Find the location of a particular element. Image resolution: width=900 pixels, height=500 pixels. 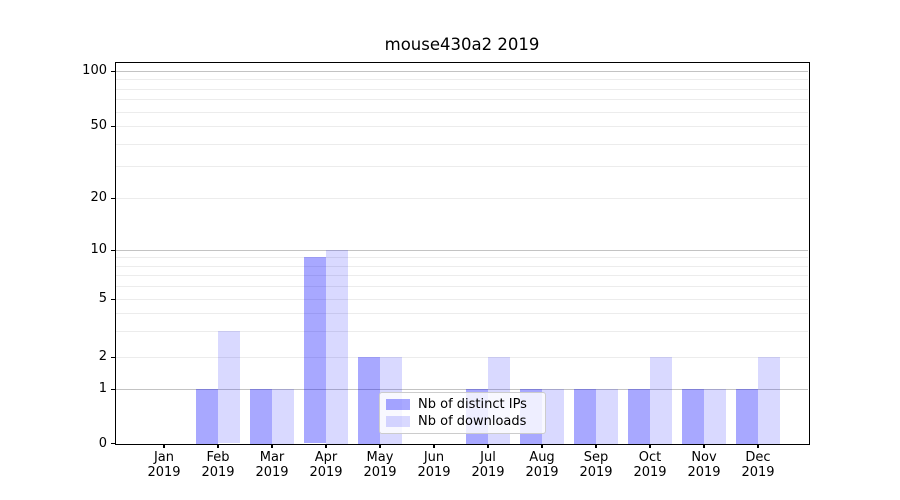

legend-label-distinct-ips: Nb of distinct IPs is located at coordinates (472, 404).